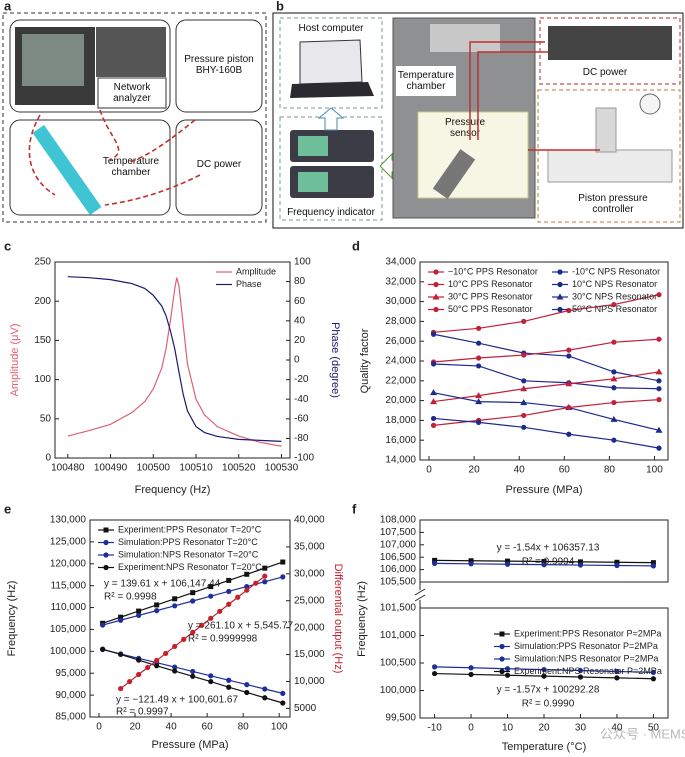 Image resolution: width=685 pixels, height=757 pixels. I want to click on y-tick-label: 95,000, so click(70, 673).